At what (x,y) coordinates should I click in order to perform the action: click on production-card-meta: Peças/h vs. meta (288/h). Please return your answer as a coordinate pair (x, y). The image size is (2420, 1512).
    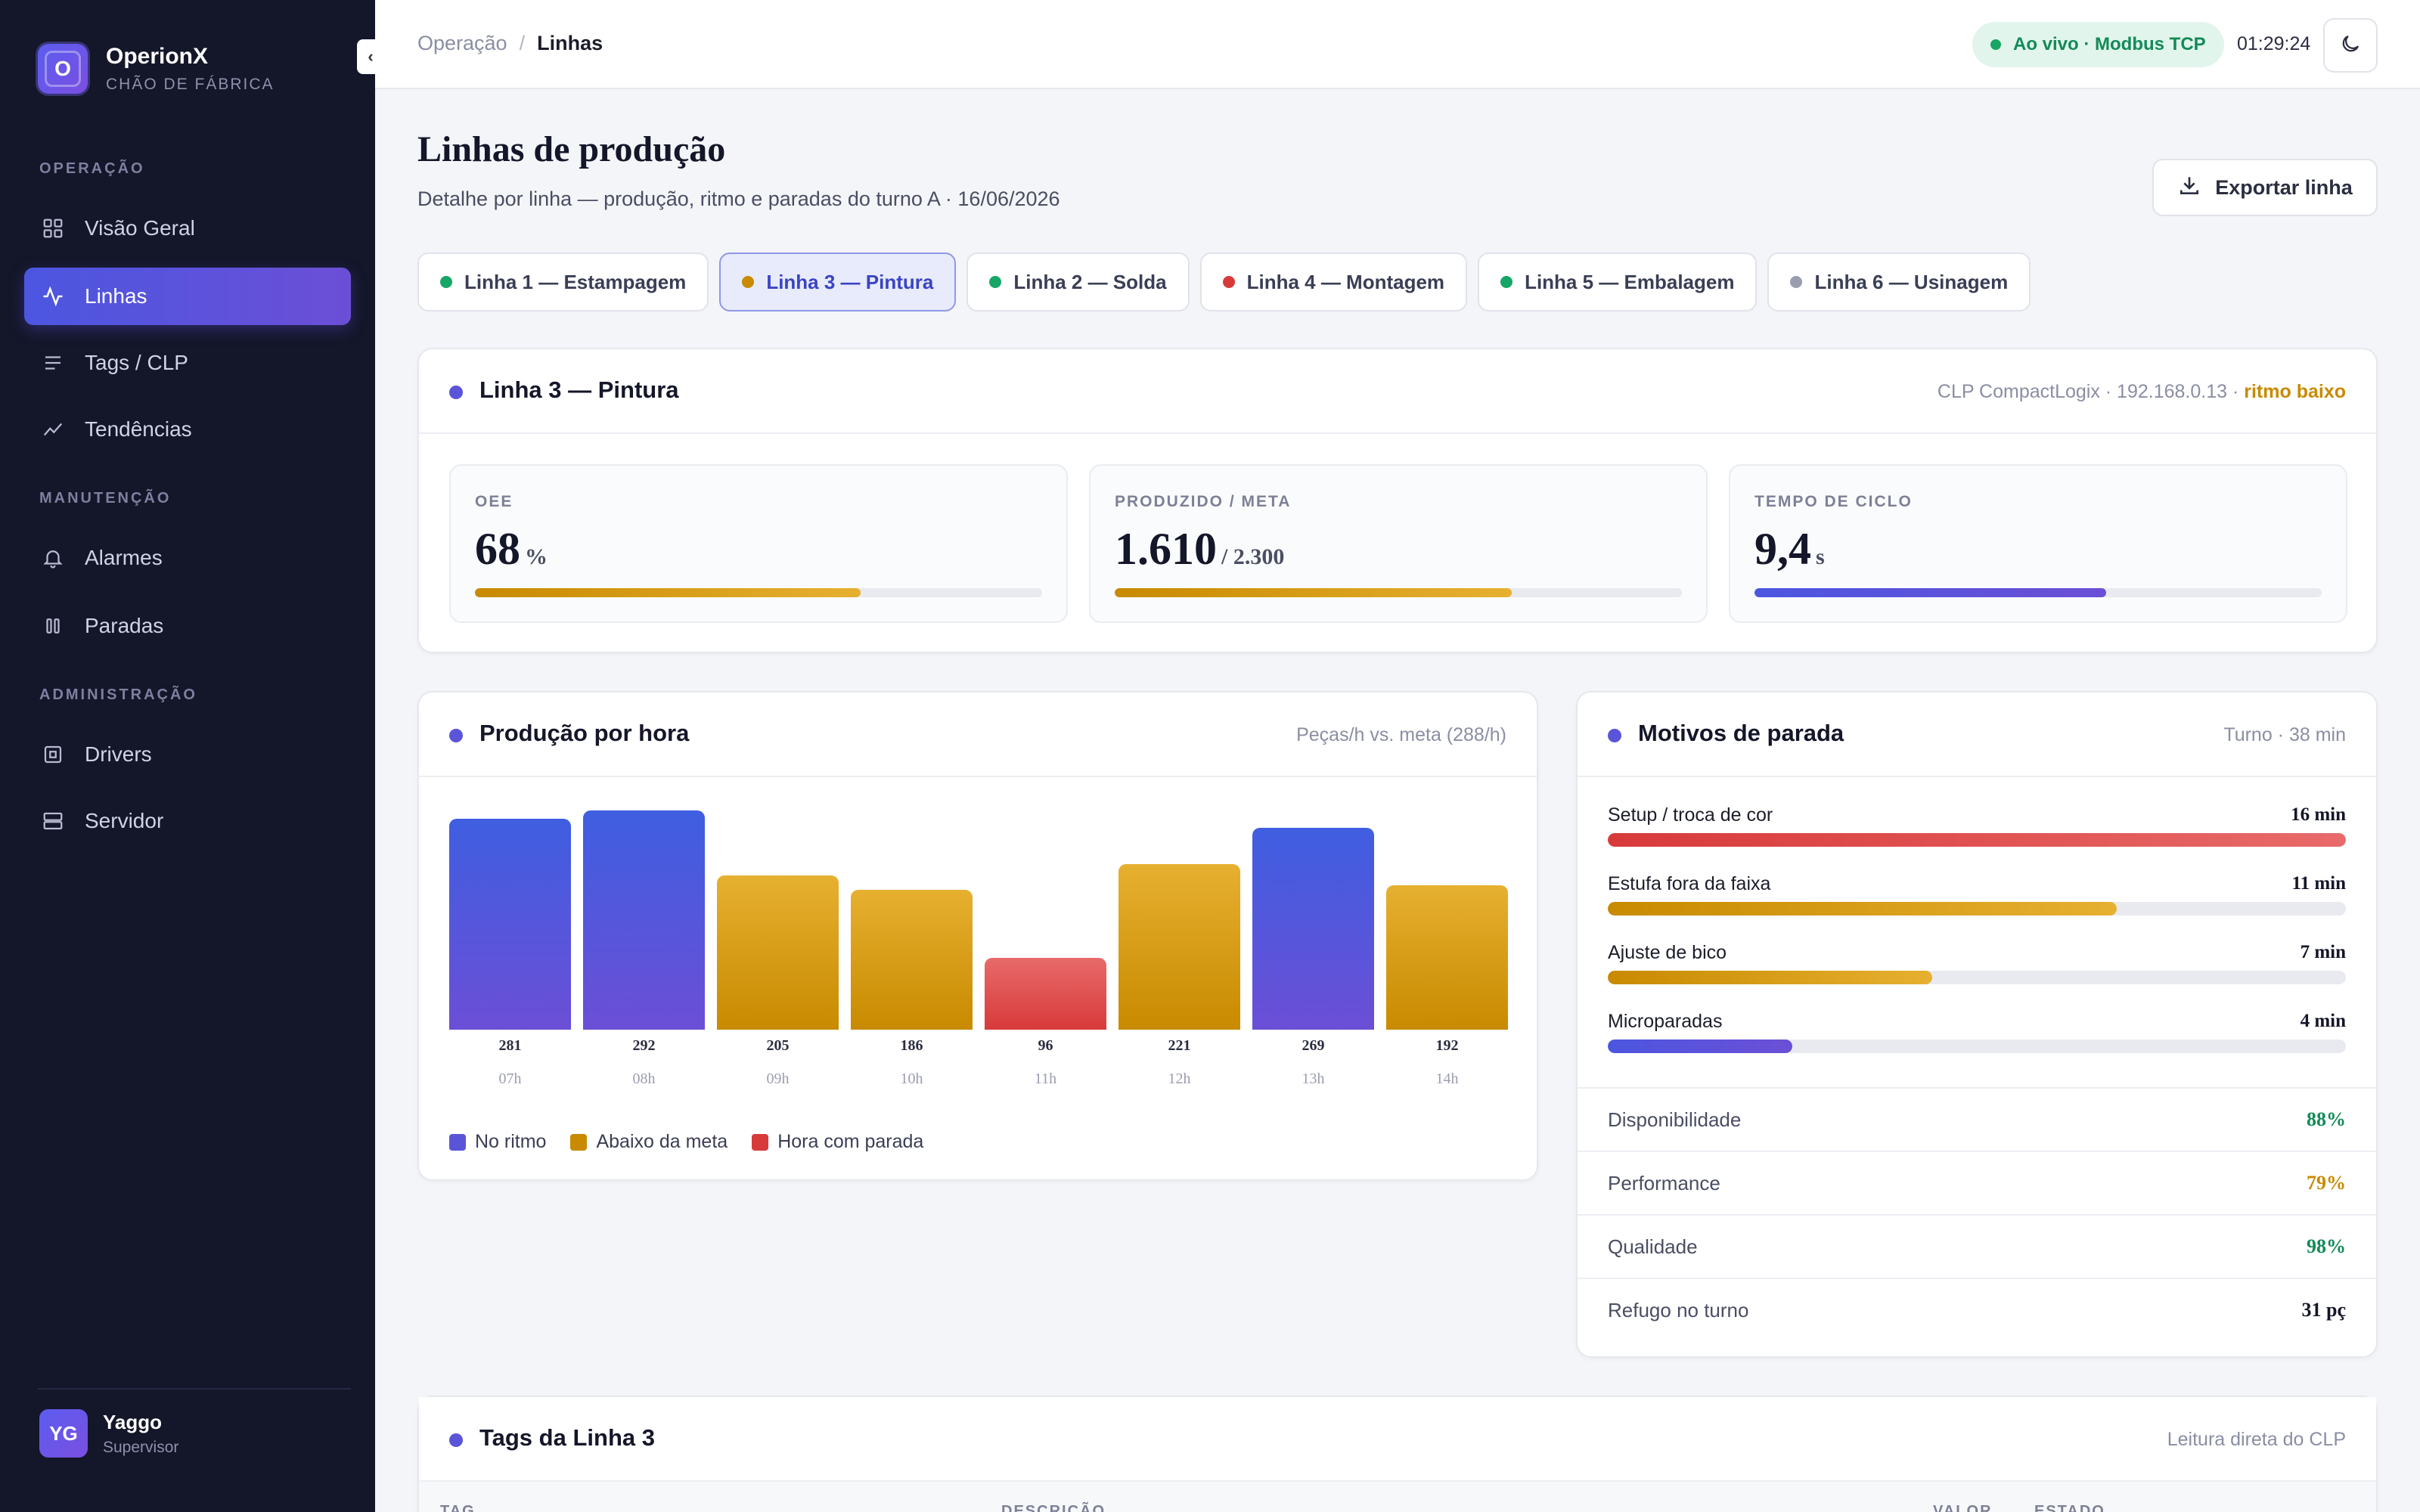
    Looking at the image, I should click on (1401, 734).